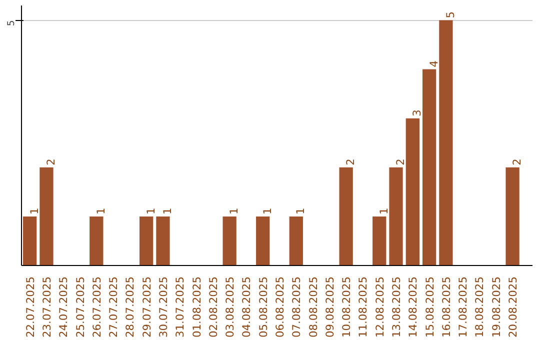 This screenshot has width=540, height=340. I want to click on data-label: 4, so click(433, 64).